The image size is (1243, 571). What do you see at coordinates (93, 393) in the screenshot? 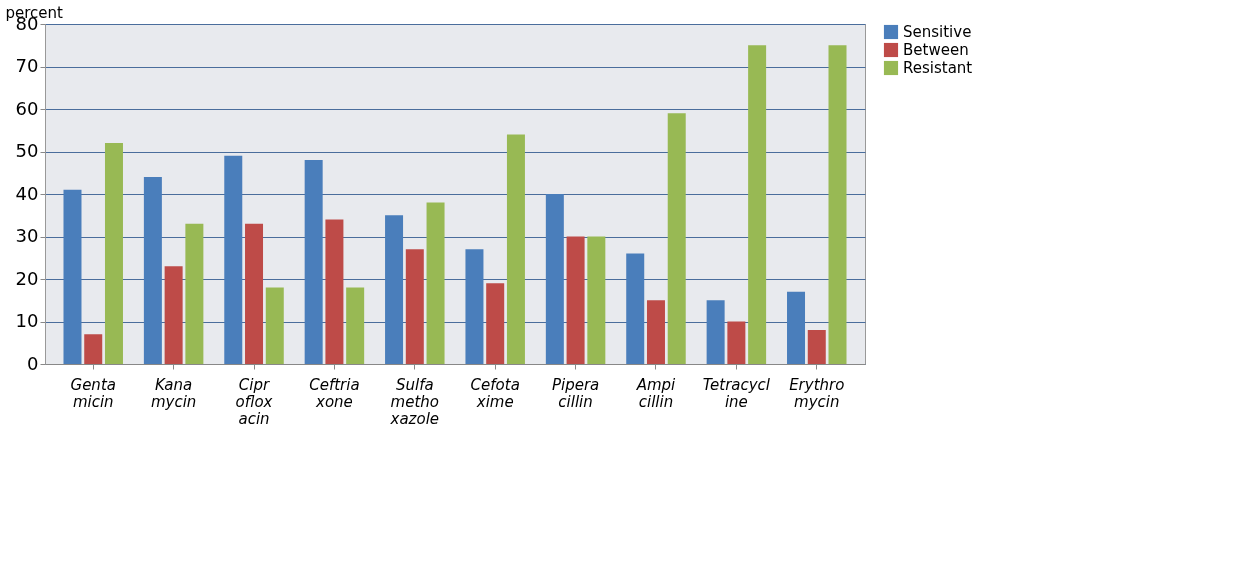
I see `x-tick-label: Genta micin` at bounding box center [93, 393].